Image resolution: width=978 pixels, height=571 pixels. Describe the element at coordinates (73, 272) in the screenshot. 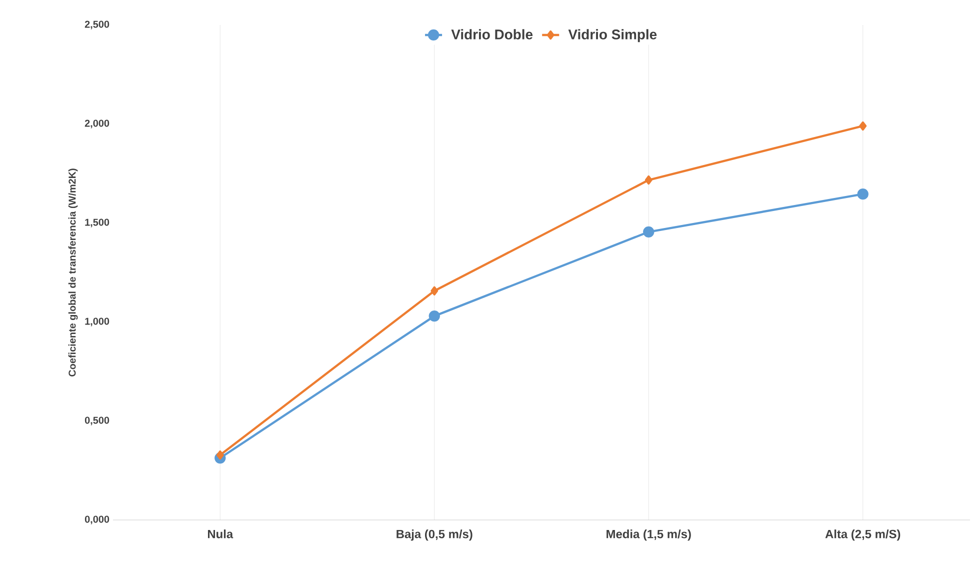

I see `y-axis-title: Coeficiente global de transferencia (W/m2K)` at that location.